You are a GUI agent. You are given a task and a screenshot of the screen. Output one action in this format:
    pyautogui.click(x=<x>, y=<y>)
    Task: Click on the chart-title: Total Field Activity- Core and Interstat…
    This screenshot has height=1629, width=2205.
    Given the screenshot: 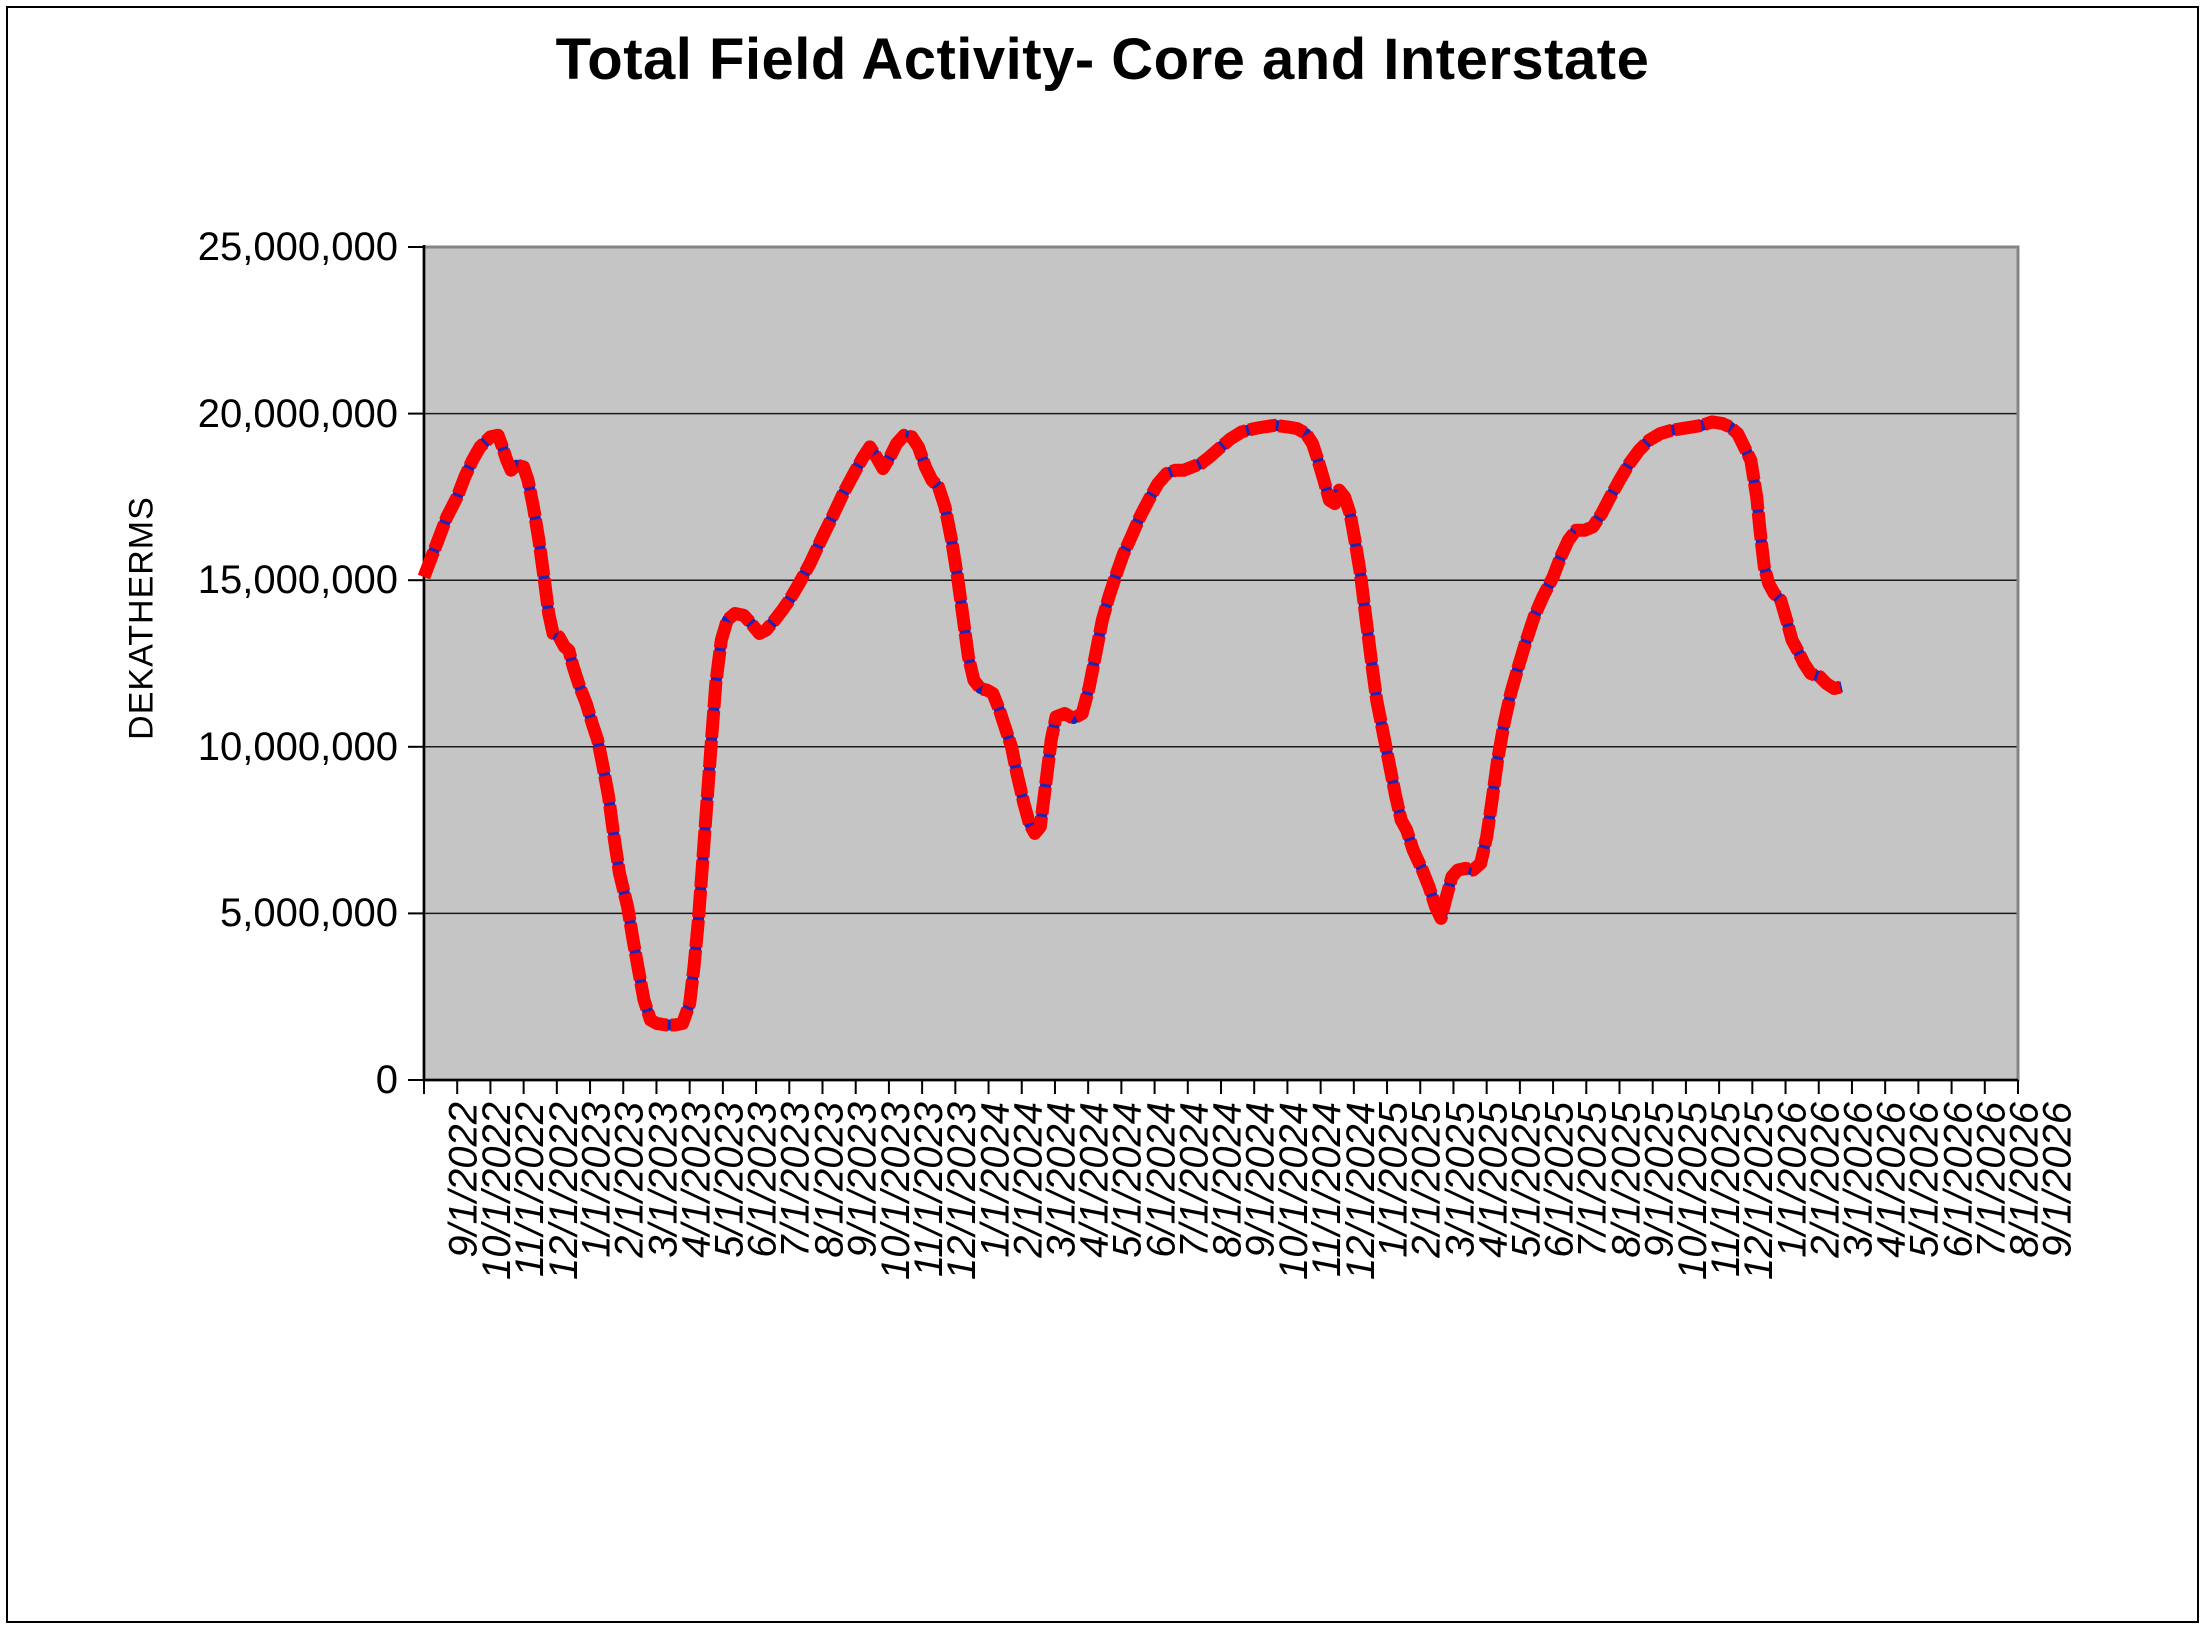 What is the action you would take?
    pyautogui.click(x=1102, y=59)
    